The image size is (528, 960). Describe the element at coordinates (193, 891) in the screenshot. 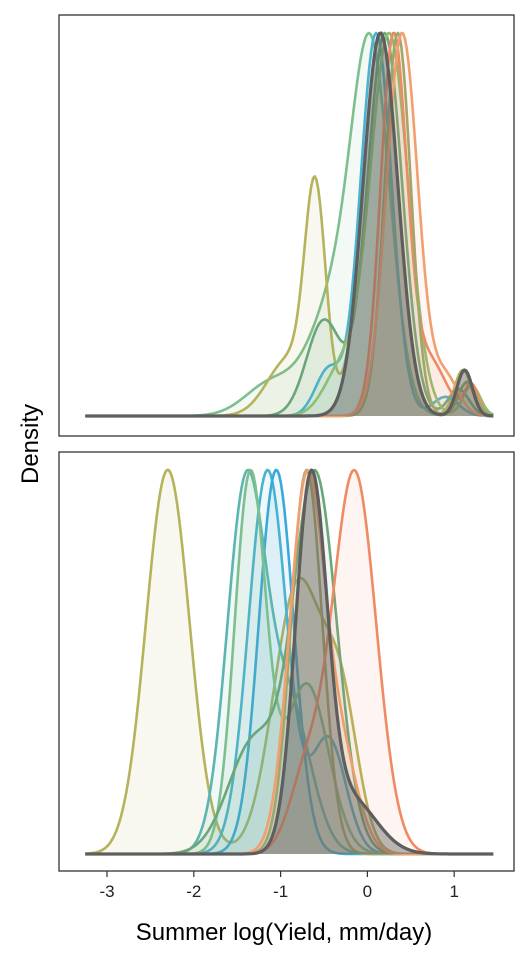

I see `x-tick-label: -2` at that location.